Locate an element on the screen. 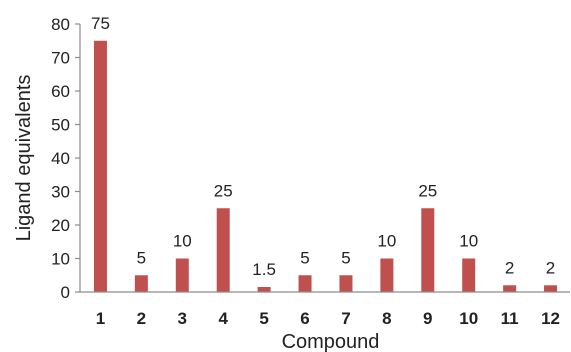 Image resolution: width=571 pixels, height=352 pixels. y-tick-label-4: 40 is located at coordinates (60, 158).